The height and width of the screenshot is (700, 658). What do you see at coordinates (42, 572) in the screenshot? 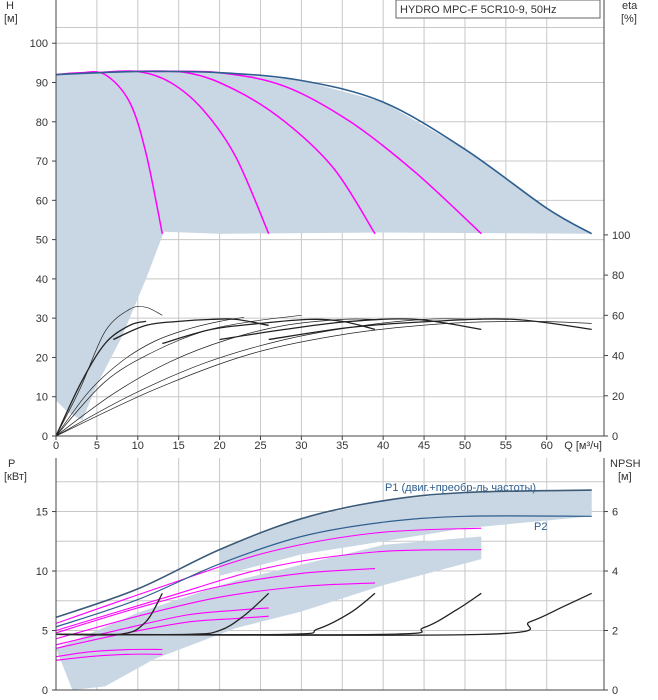
I see `power-tick-label: 10` at bounding box center [42, 572].